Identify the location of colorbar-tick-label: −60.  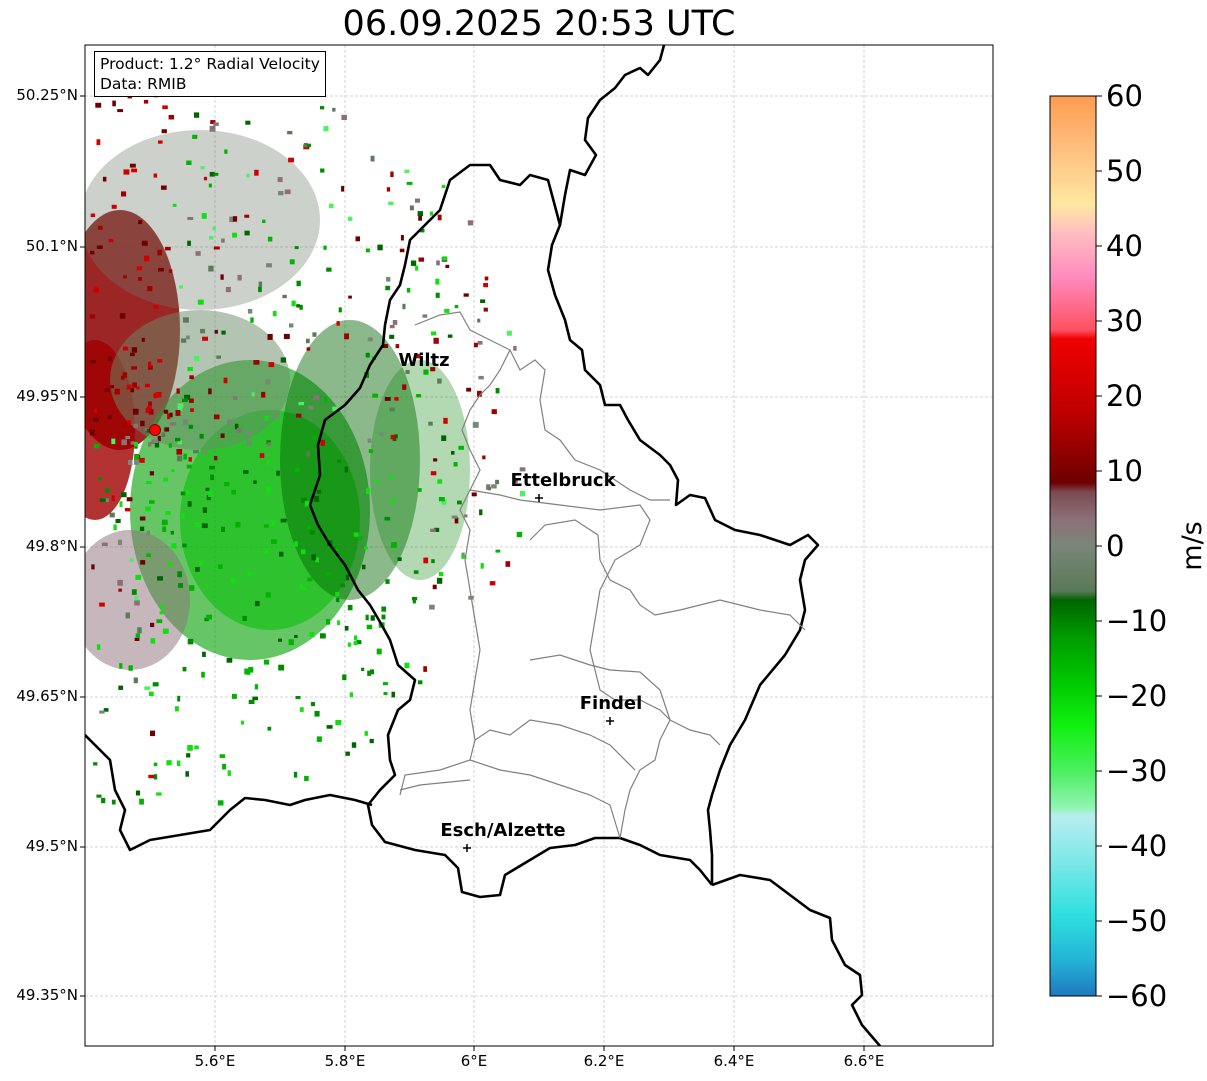
(1137, 996).